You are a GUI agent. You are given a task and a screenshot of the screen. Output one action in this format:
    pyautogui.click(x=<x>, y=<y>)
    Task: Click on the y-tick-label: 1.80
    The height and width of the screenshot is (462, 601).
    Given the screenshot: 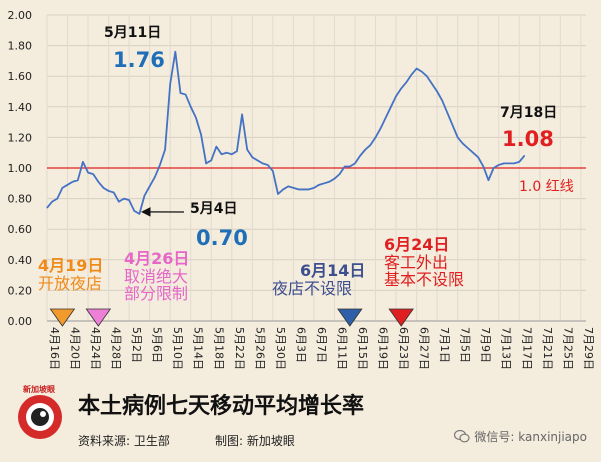 What is the action you would take?
    pyautogui.click(x=20, y=46)
    